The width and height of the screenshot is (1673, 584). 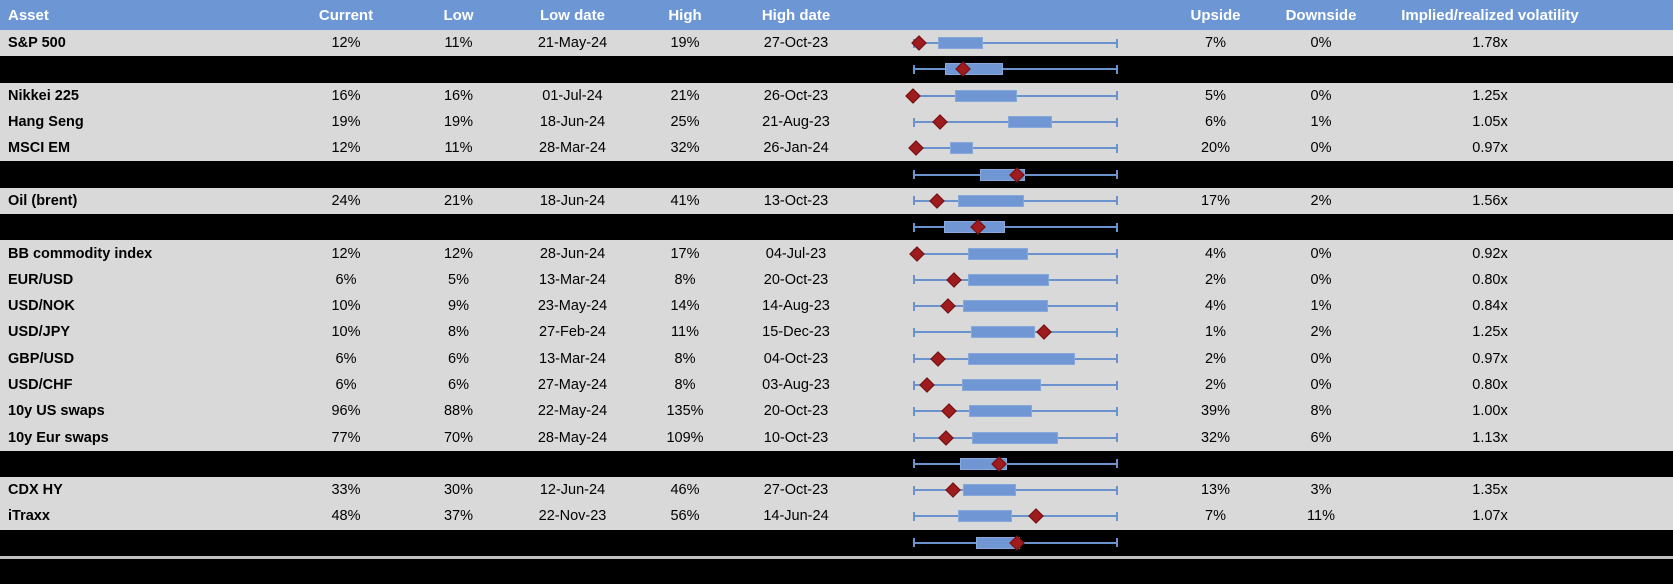 What do you see at coordinates (572, 95) in the screenshot?
I see `low-date-value: 01-Jul-24` at bounding box center [572, 95].